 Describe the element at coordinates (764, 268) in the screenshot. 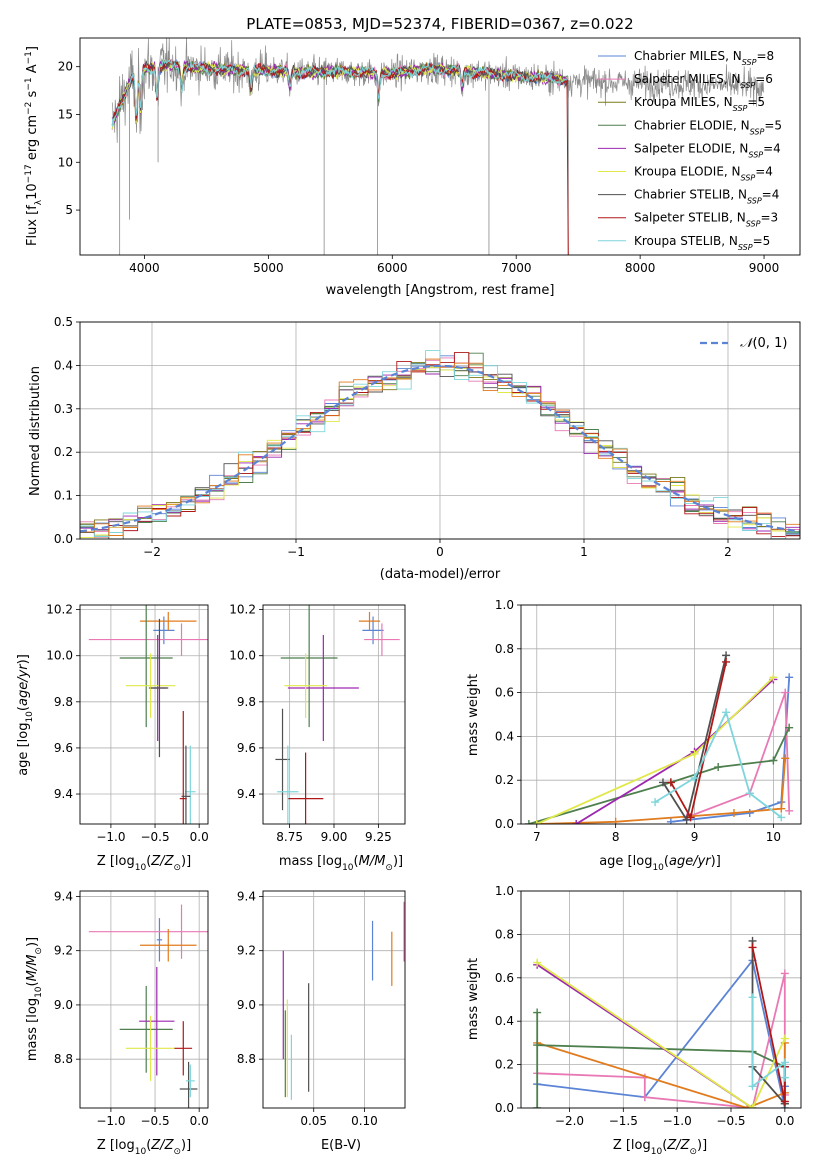

I see `x-tick-label: 9000` at that location.